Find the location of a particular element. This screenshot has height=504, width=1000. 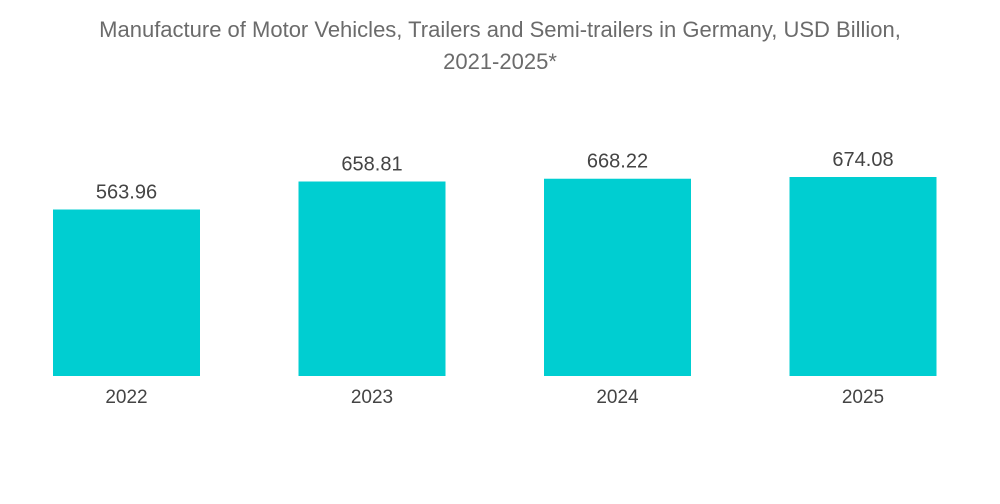

data-label-2024: 668.22 is located at coordinates (617, 162).